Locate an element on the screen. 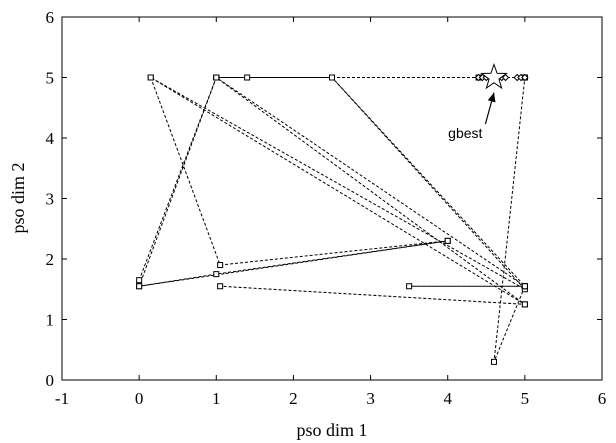 This screenshot has width=616, height=443. x-tick-labels: -1 0 1 2 3 4 5 6 is located at coordinates (330, 398).